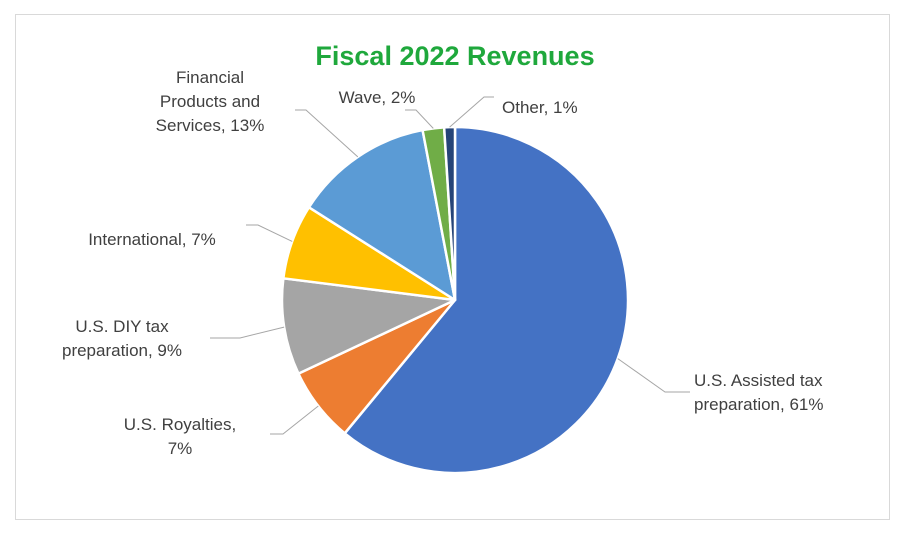 The width and height of the screenshot is (915, 547). What do you see at coordinates (210, 101) in the screenshot?
I see `data-label: Financial Products and Services, 13%` at bounding box center [210, 101].